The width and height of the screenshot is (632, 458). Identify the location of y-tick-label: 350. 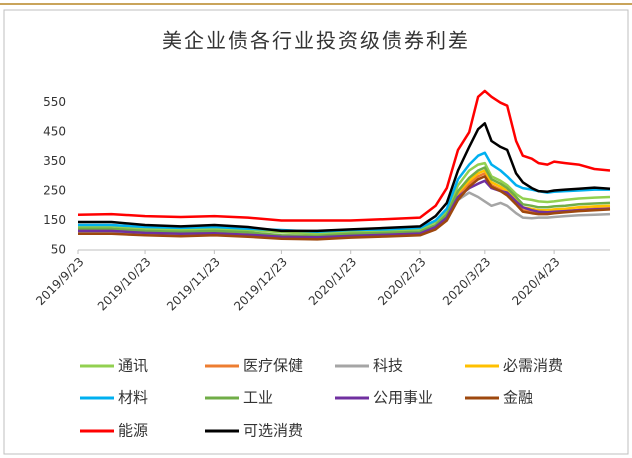
(54, 161).